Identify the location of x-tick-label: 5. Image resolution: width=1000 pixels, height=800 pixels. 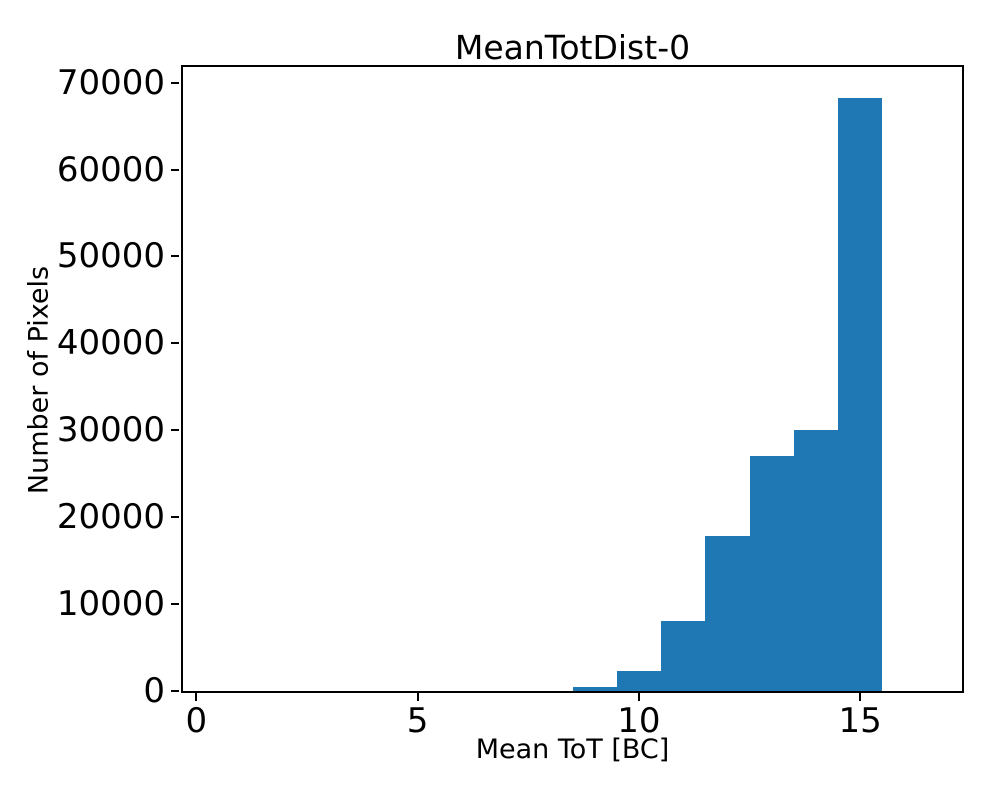
(417, 721).